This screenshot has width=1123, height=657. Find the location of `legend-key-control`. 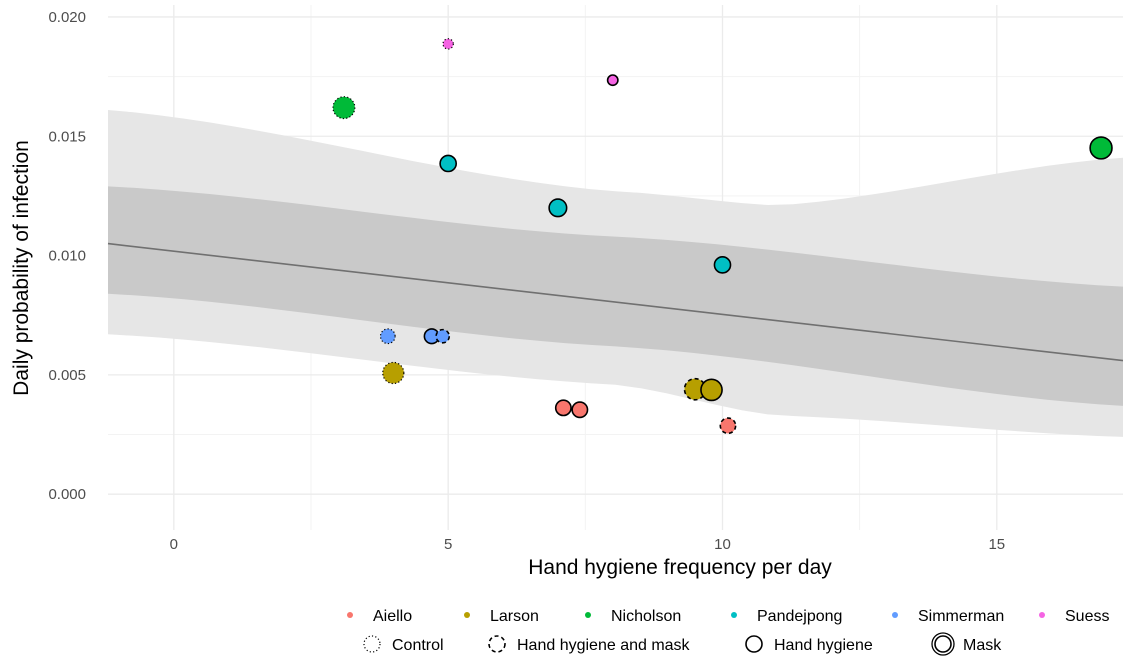

legend-key-control is located at coordinates (372, 644).